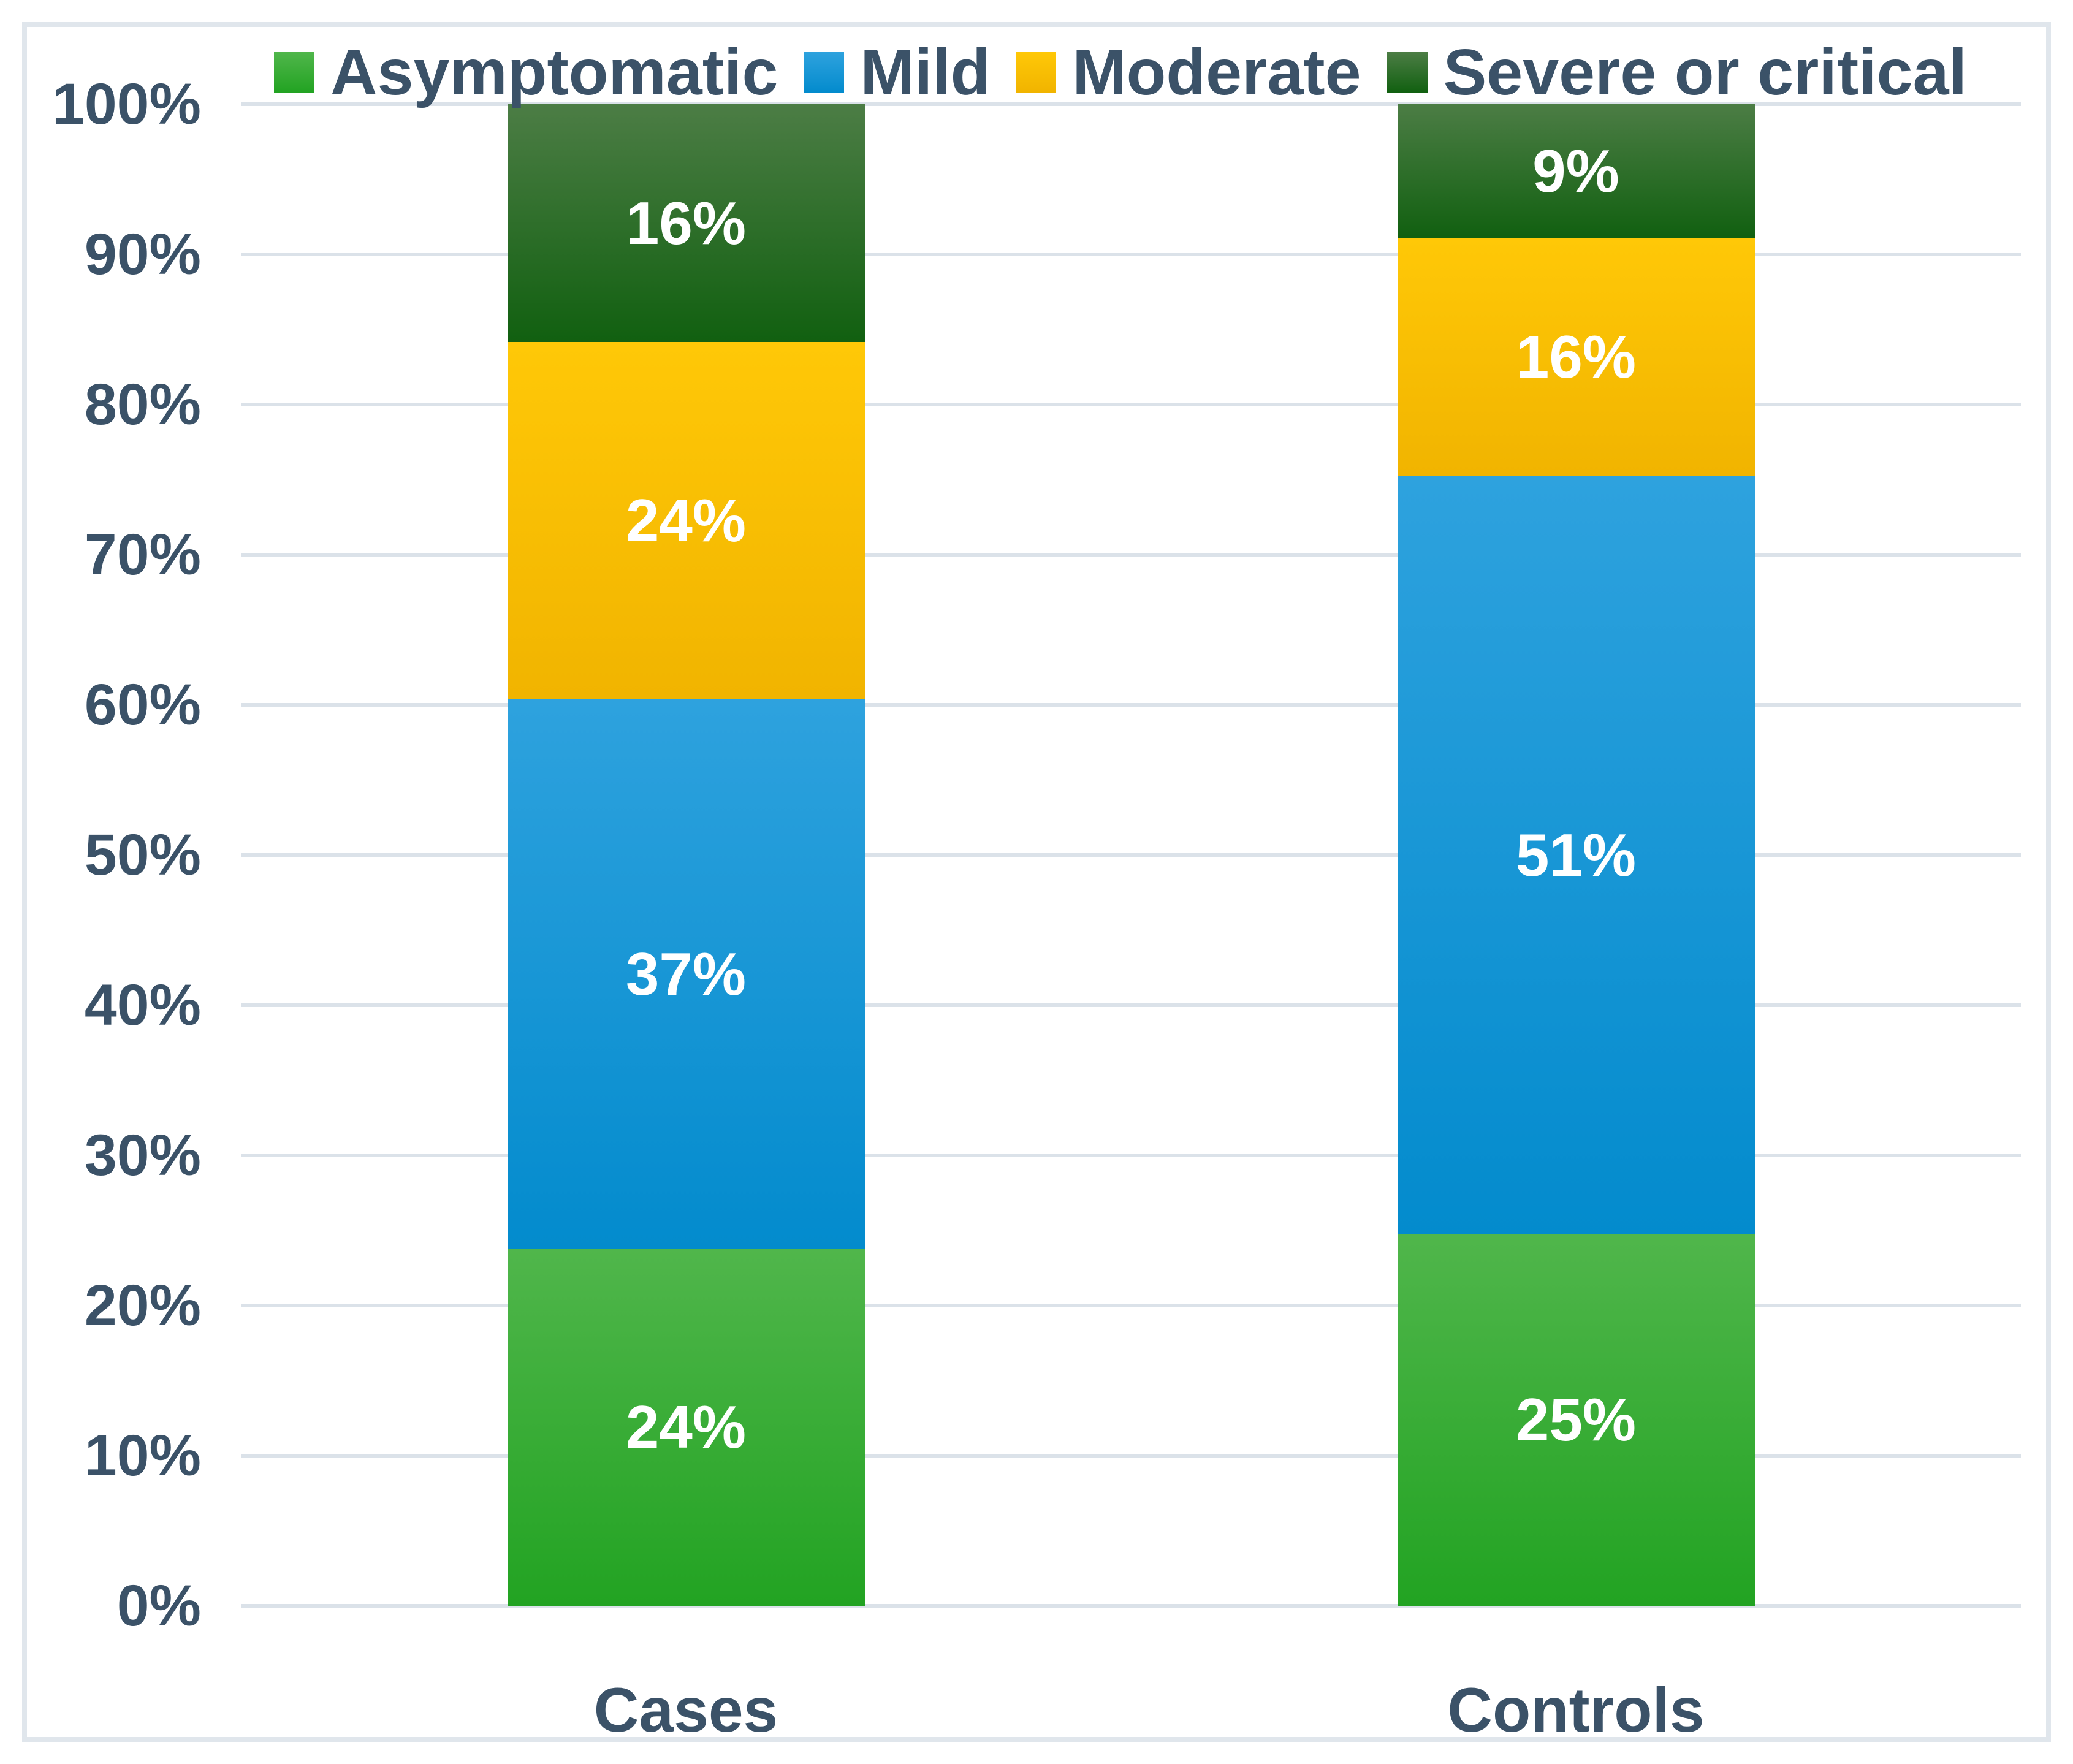 Image resolution: width=2073 pixels, height=1764 pixels. I want to click on bar-controls: 25% 51% 16% 9%, so click(1576, 855).